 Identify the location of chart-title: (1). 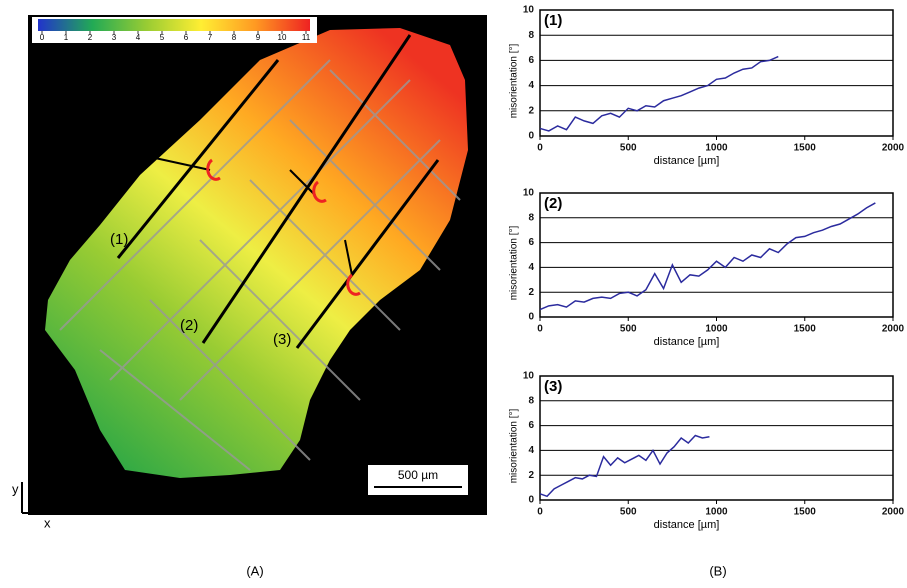
(553, 20).